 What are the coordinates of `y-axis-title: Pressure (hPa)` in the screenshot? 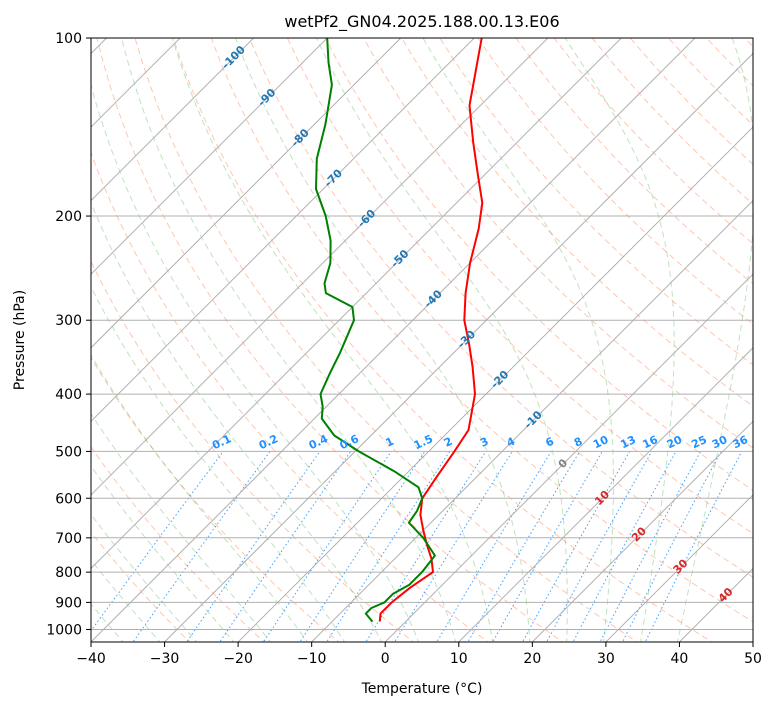 It's located at (20, 340).